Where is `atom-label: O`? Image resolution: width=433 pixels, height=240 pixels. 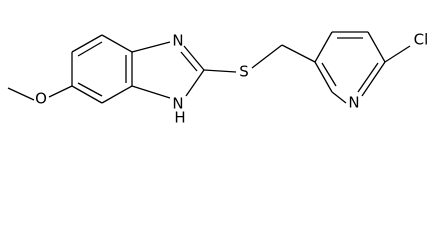
atom-label: O is located at coordinates (41, 99).